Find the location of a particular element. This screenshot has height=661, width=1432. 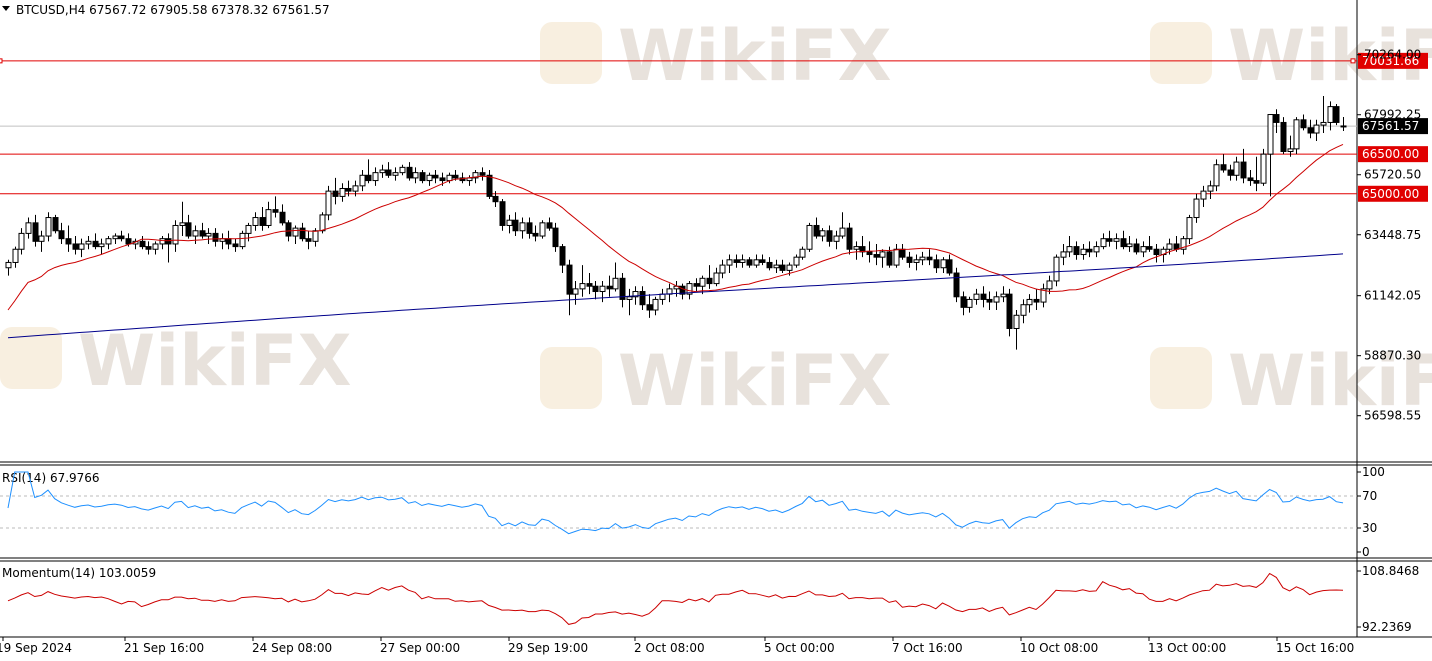

level-label-box is located at coordinates (1393, 193).